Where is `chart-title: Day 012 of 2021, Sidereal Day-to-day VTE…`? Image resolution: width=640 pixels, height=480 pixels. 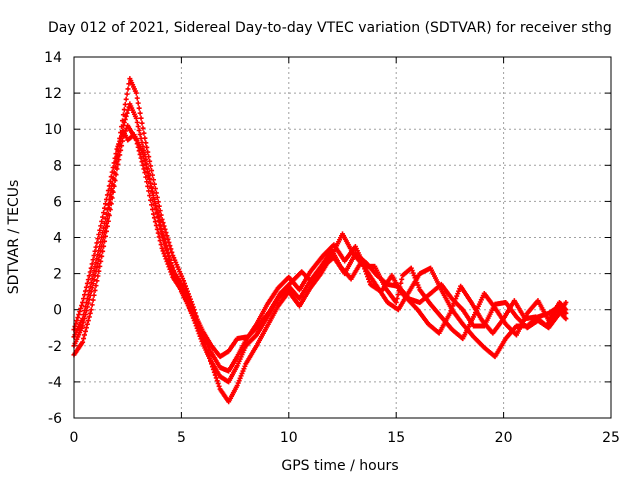
chart-title: Day 012 of 2021, Sidereal Day-to-day VTE… is located at coordinates (330, 28).